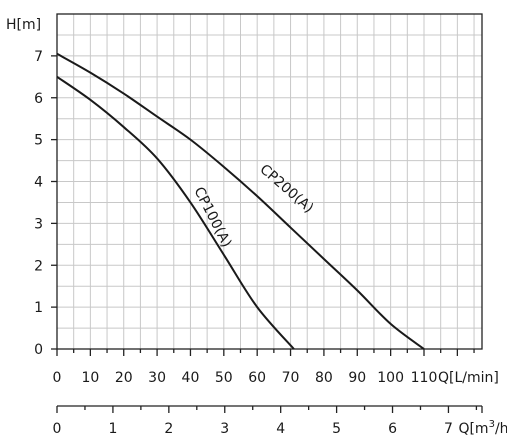  What do you see at coordinates (257, 378) in the screenshot?
I see `x-tick-label: 60` at bounding box center [257, 378].